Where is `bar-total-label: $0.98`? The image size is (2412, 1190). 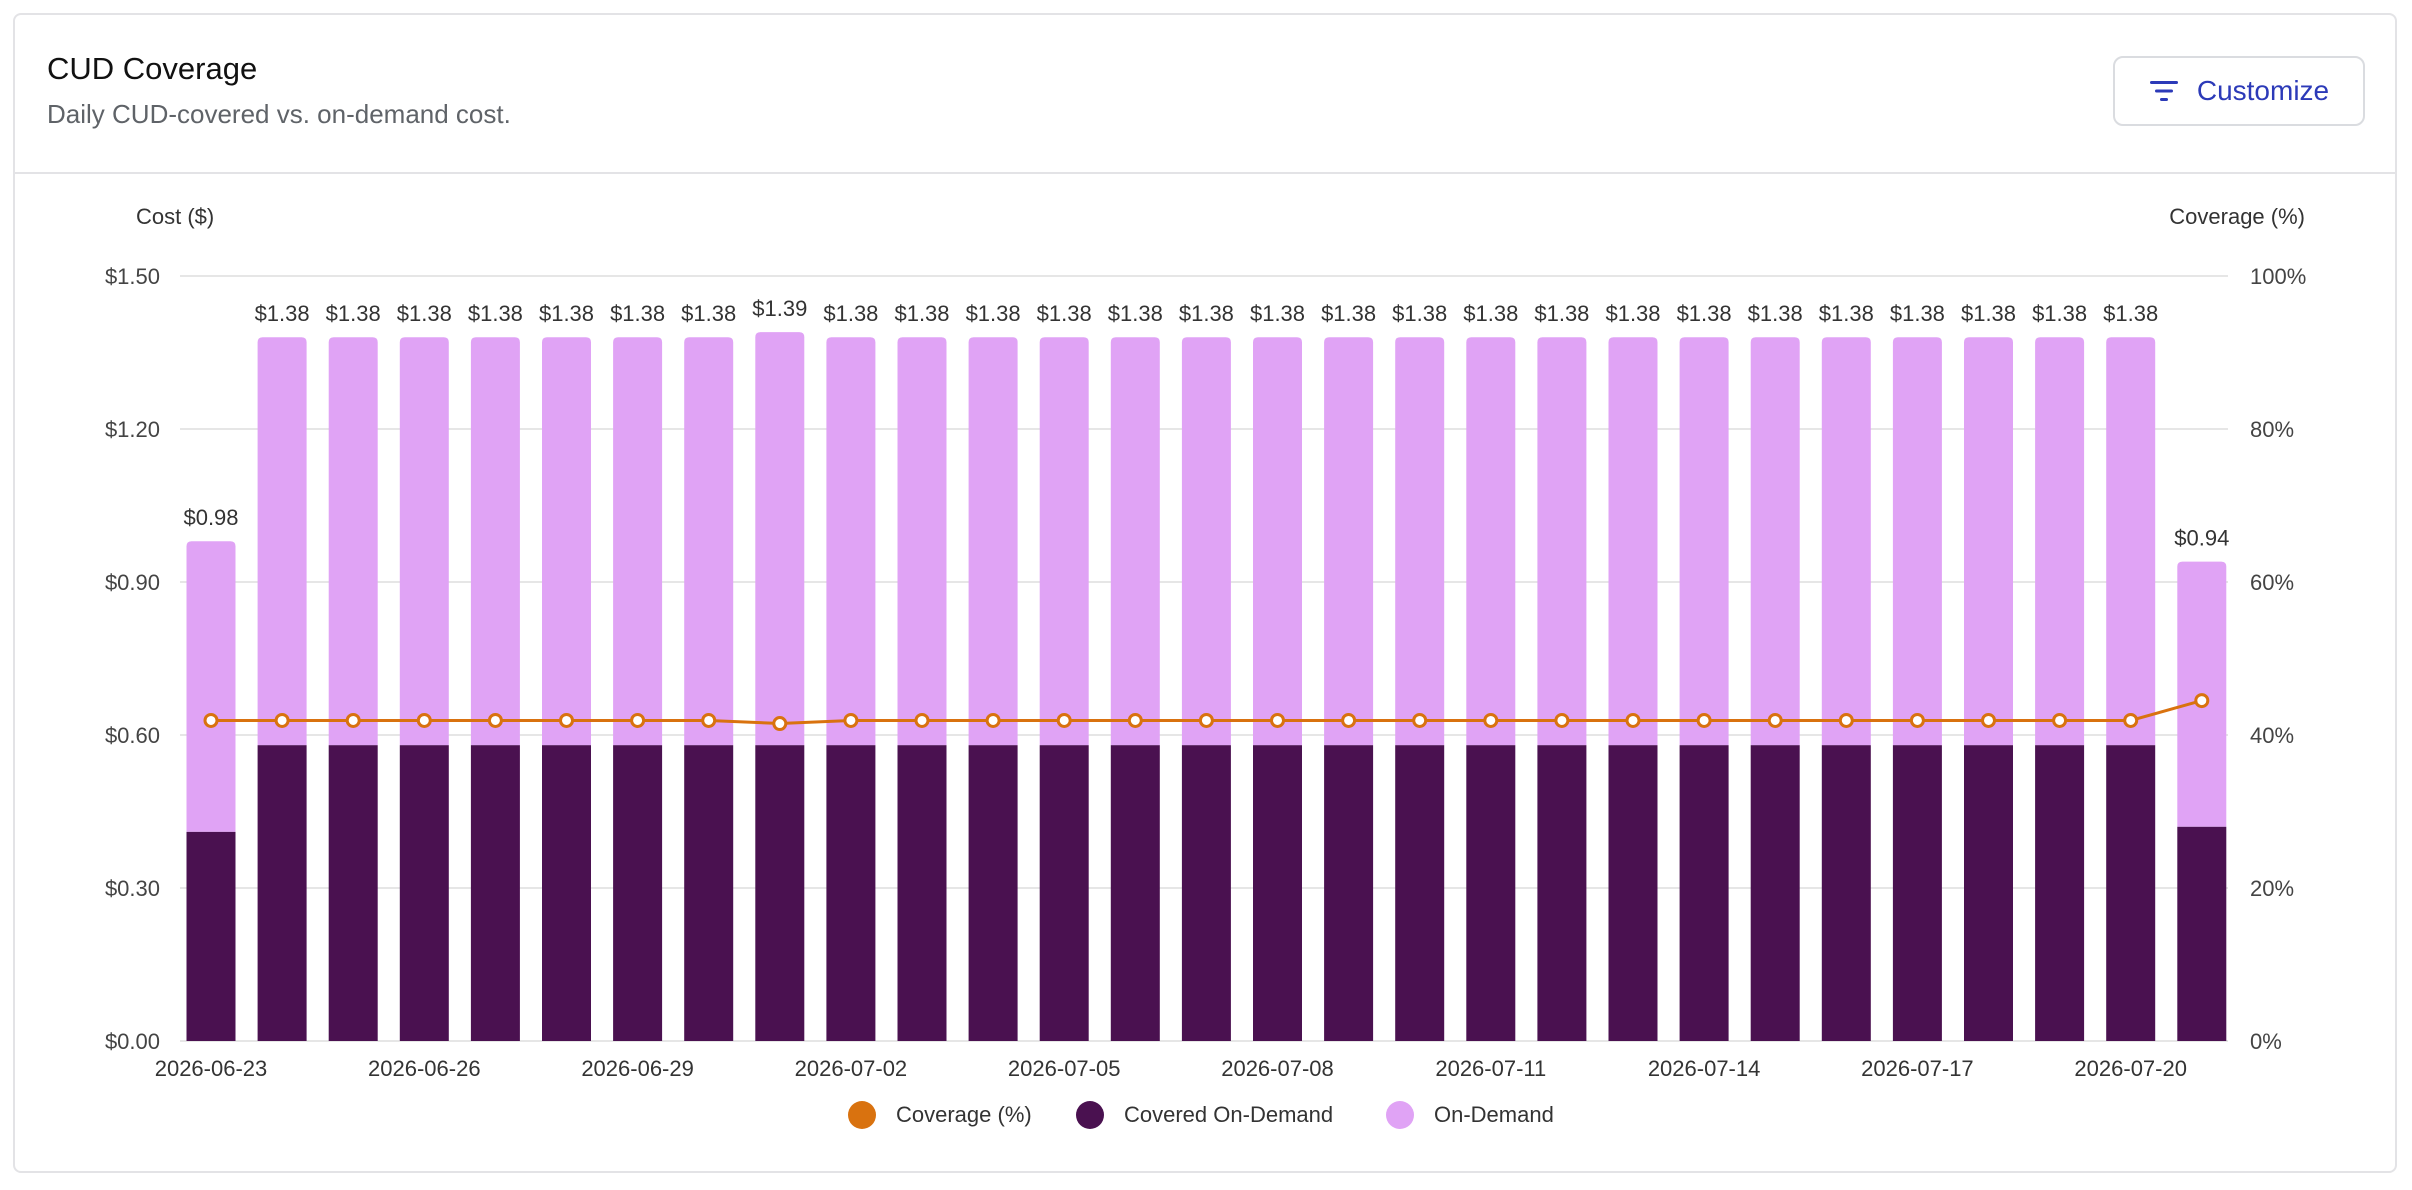
bar-total-label: $0.98 is located at coordinates (210, 517).